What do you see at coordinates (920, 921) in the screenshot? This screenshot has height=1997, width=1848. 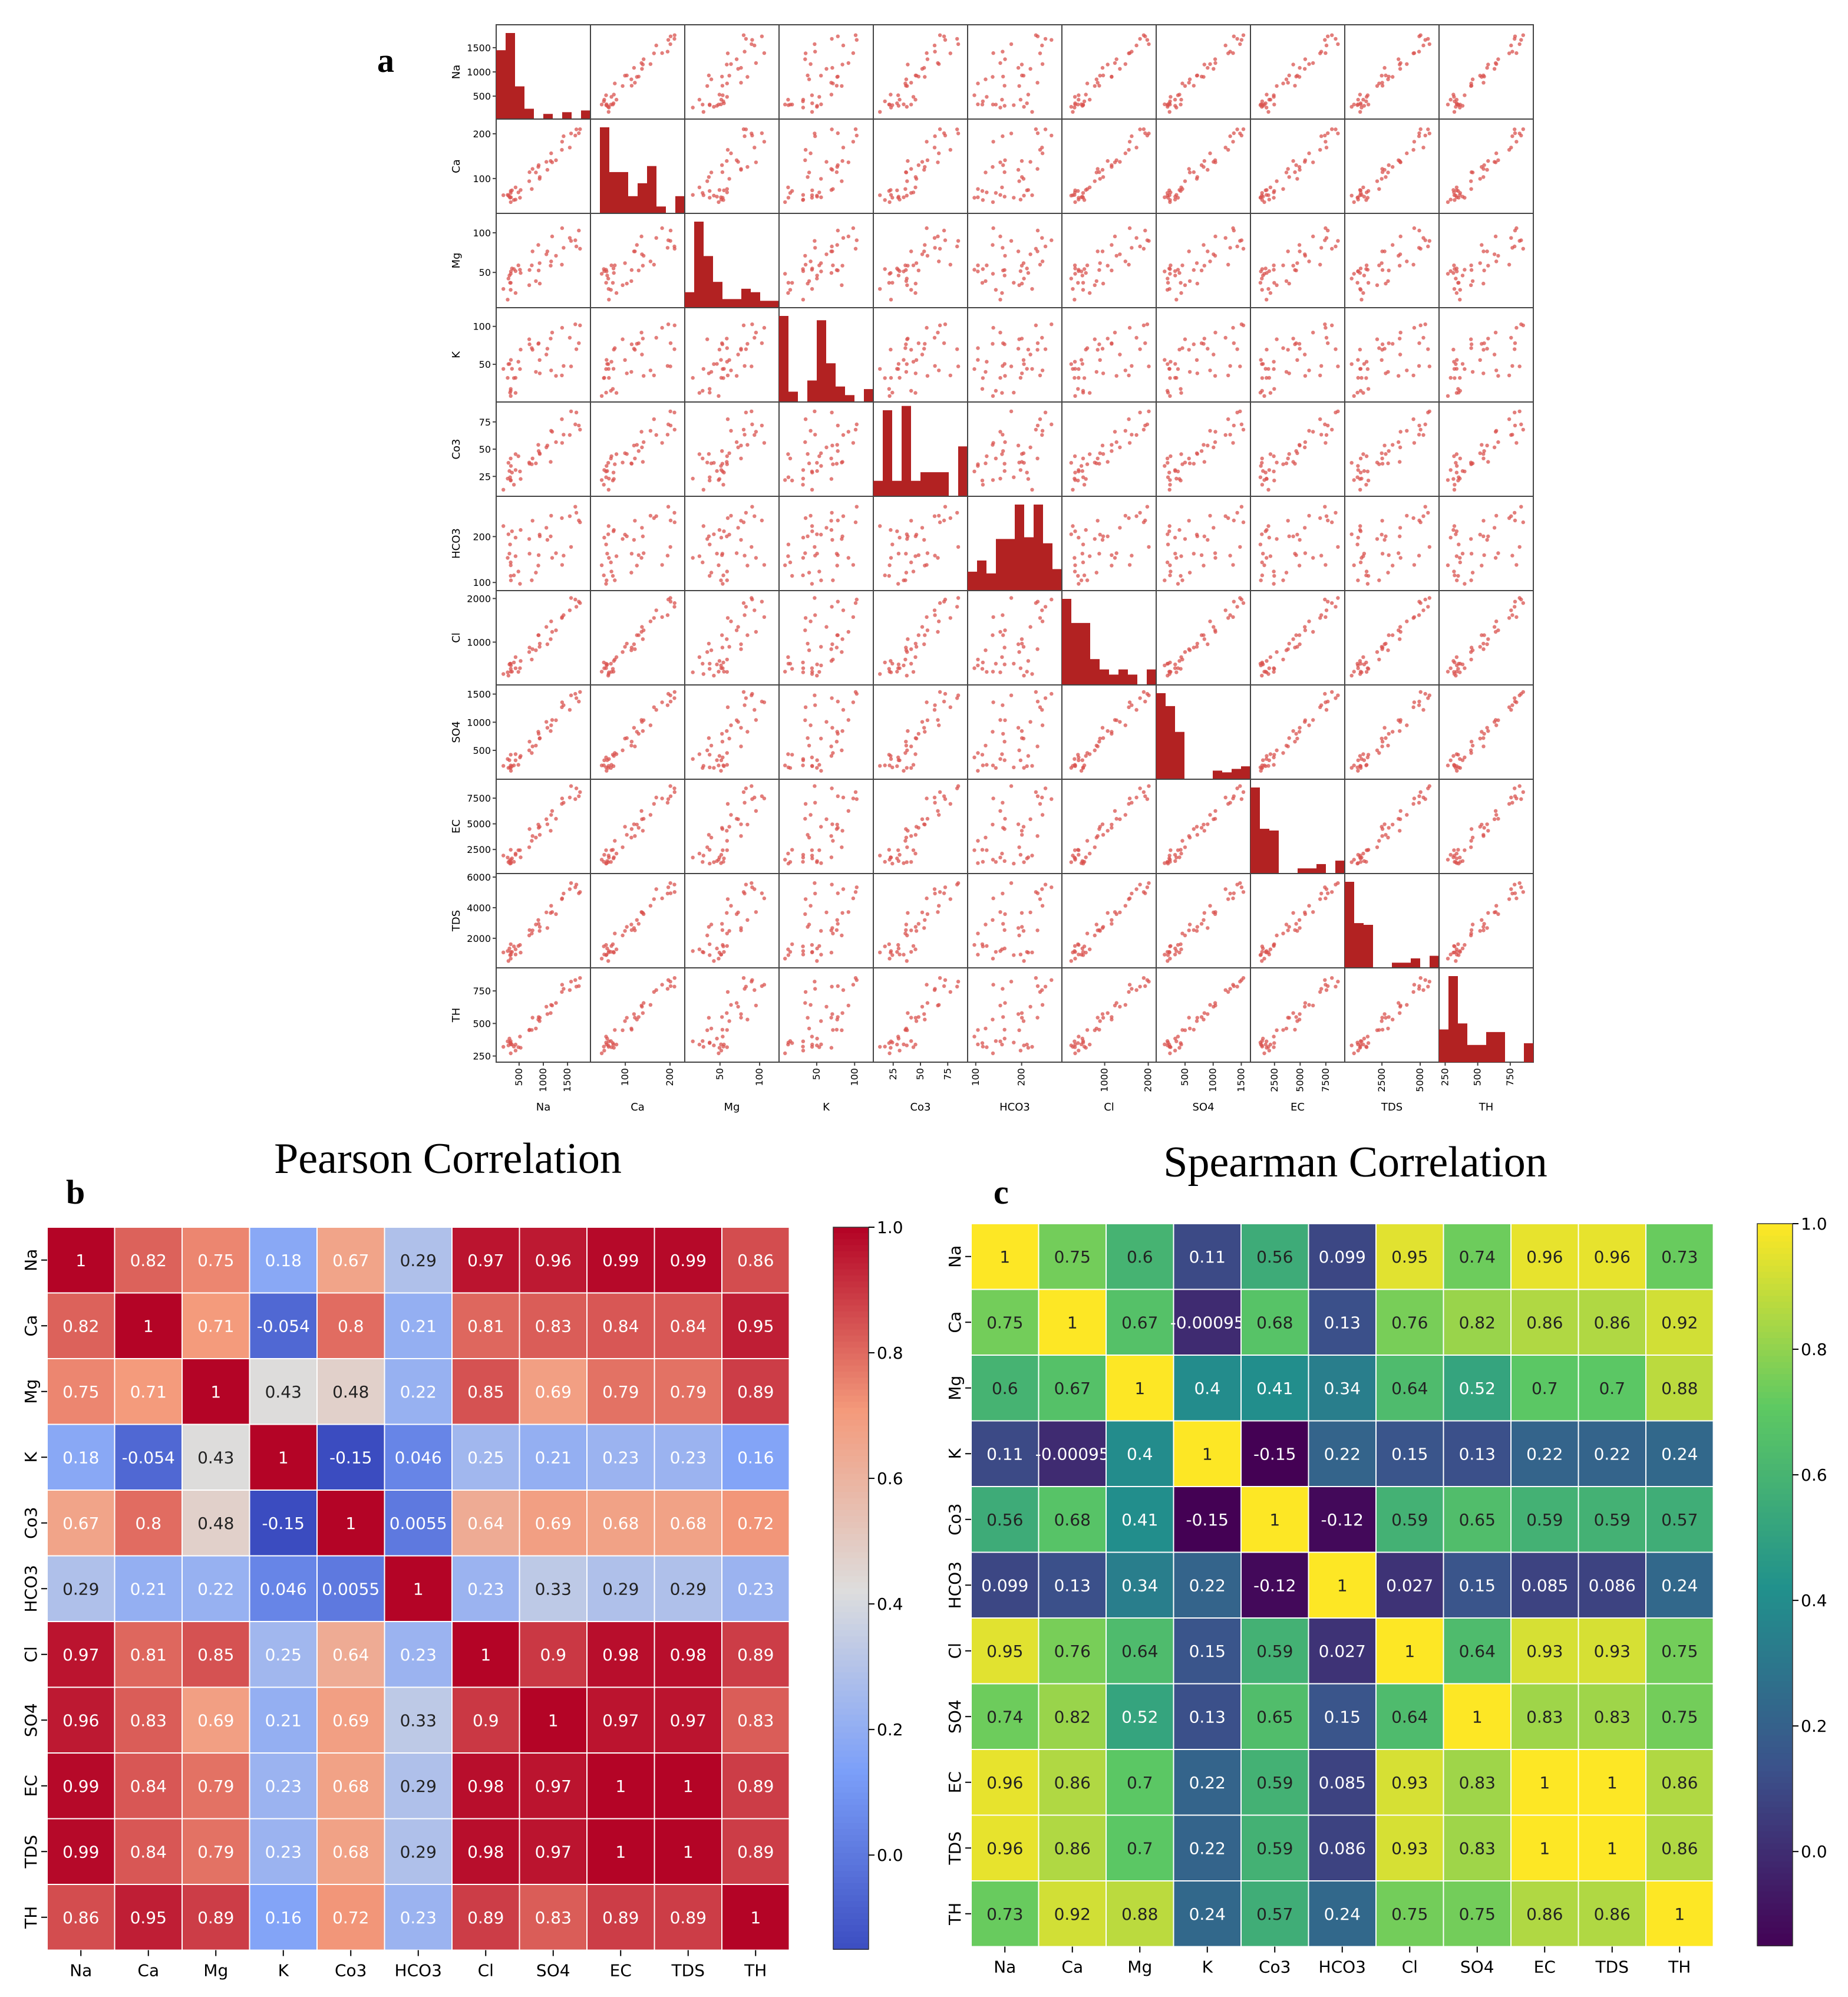 I see `matrix-cell-frame` at bounding box center [920, 921].